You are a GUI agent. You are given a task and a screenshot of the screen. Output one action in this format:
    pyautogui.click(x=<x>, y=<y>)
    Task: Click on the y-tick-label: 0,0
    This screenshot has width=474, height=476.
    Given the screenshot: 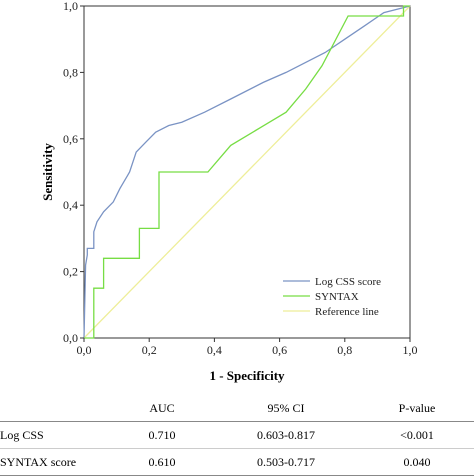 What is the action you would take?
    pyautogui.click(x=70, y=338)
    